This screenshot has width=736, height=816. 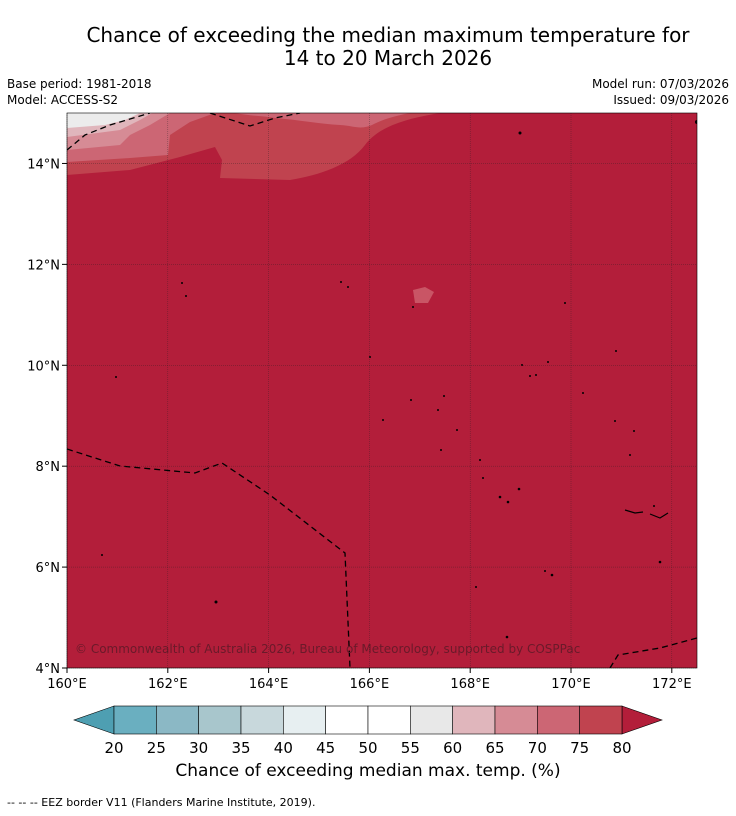 What do you see at coordinates (43, 265) in the screenshot?
I see `y-tick-label: 12°N` at bounding box center [43, 265].